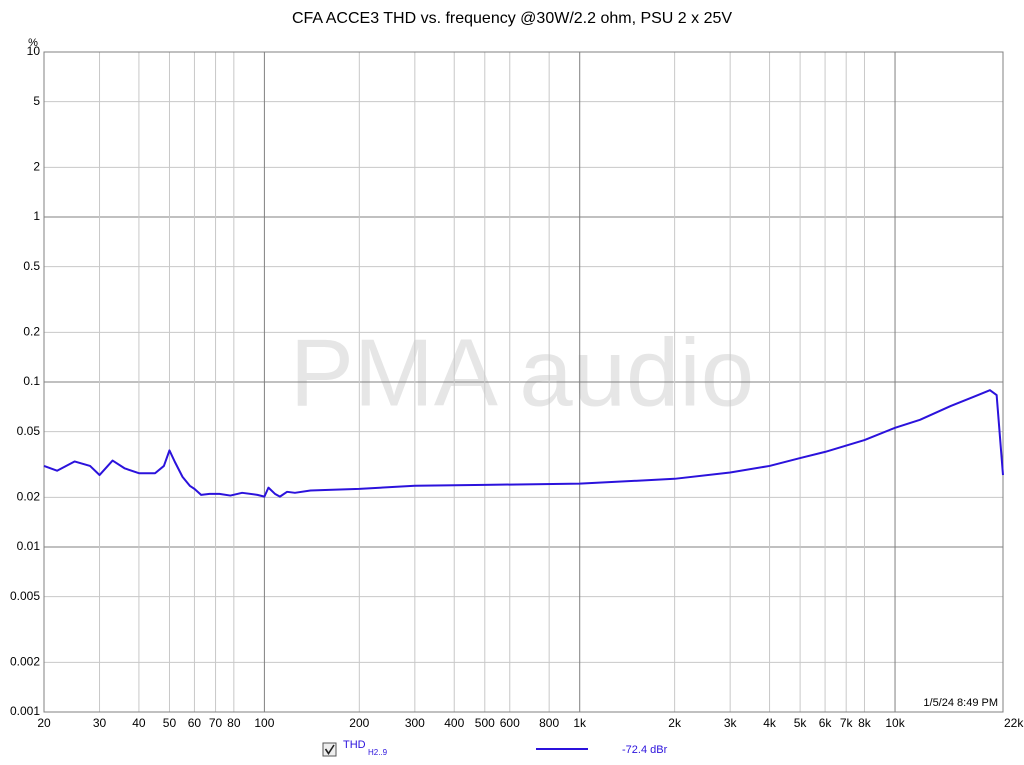 The image size is (1024, 765). I want to click on x-tick-label: 22kHz, so click(1014, 723).